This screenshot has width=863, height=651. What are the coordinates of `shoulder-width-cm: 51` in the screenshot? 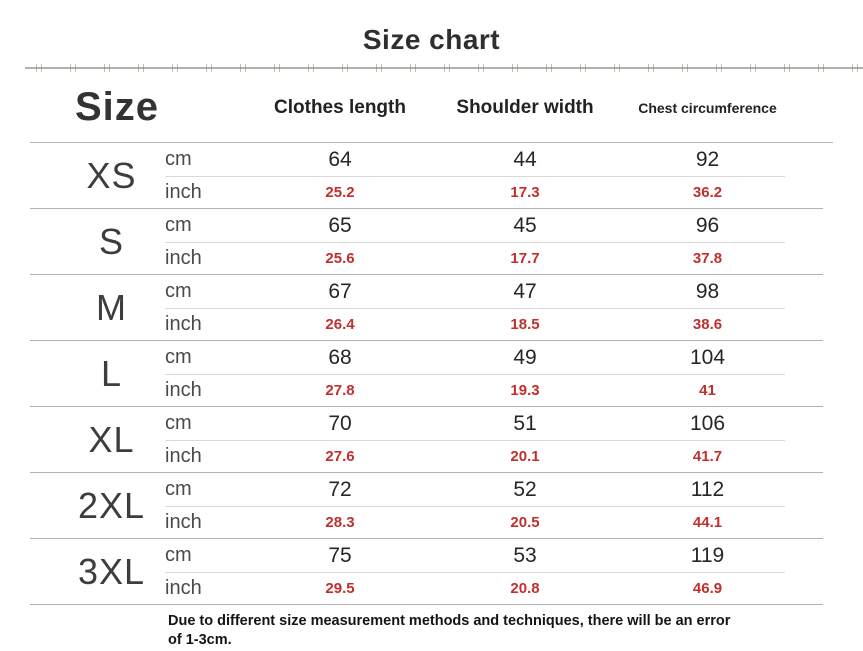 It's located at (525, 423).